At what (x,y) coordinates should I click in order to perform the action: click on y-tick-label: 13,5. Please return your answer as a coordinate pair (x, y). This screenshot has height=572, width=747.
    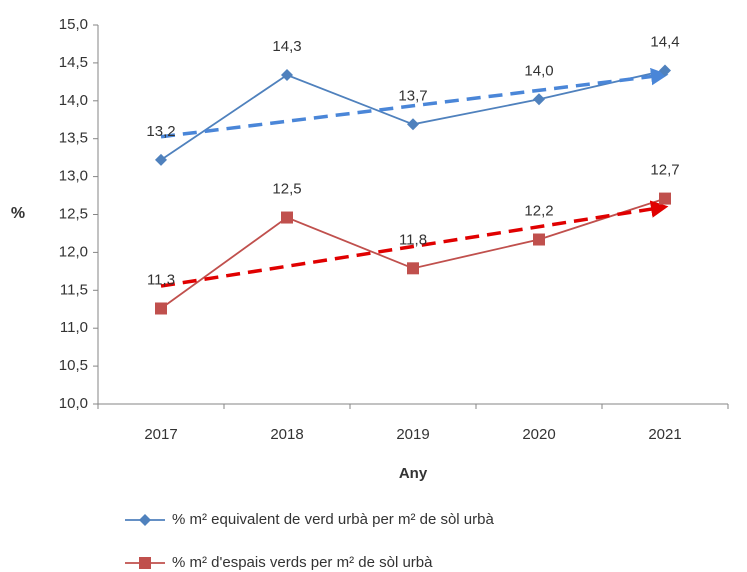
    Looking at the image, I should click on (73, 138).